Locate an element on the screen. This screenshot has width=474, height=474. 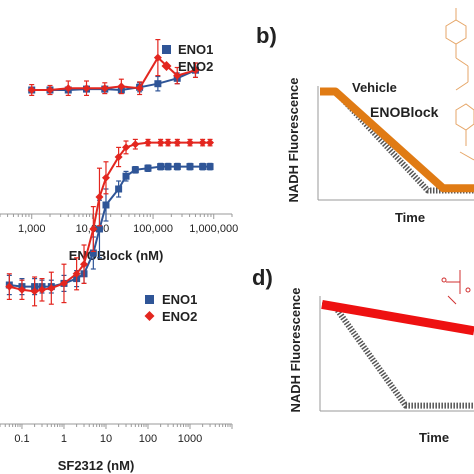
panel-c-legend: ENO1 ENO2 is located at coordinates (170, 308).